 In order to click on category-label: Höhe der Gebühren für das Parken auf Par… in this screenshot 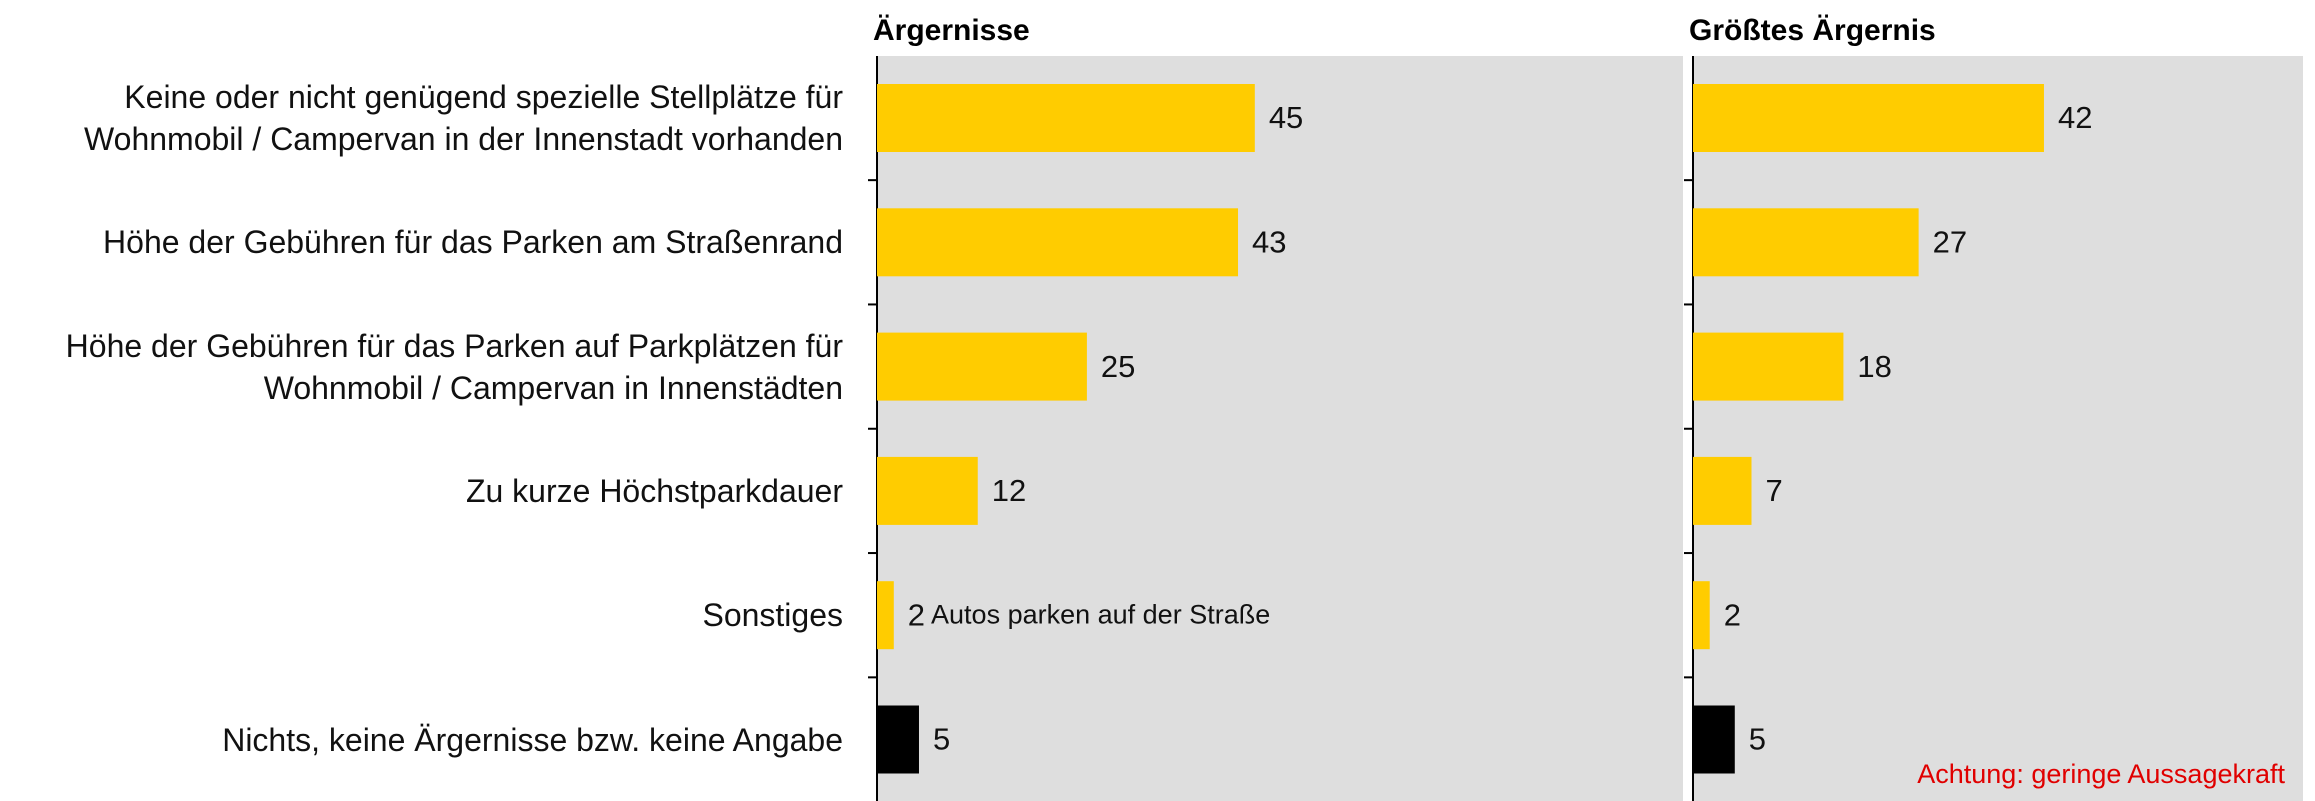, I will do `click(454, 366)`.